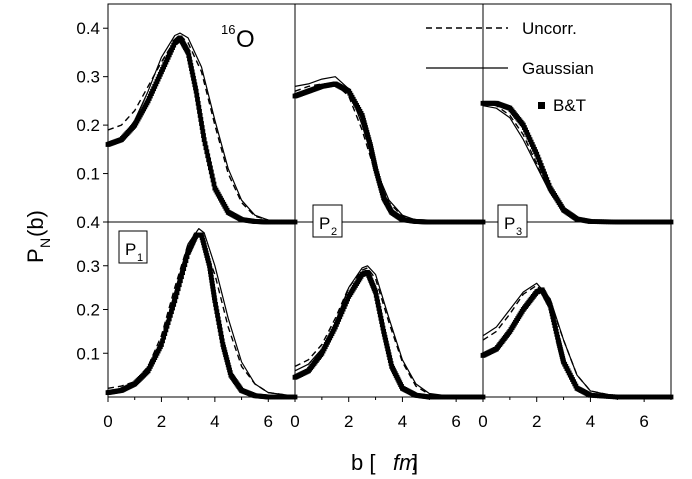 This screenshot has width=692, height=479. I want to click on panel-label-p1: P 1, so click(133, 247).